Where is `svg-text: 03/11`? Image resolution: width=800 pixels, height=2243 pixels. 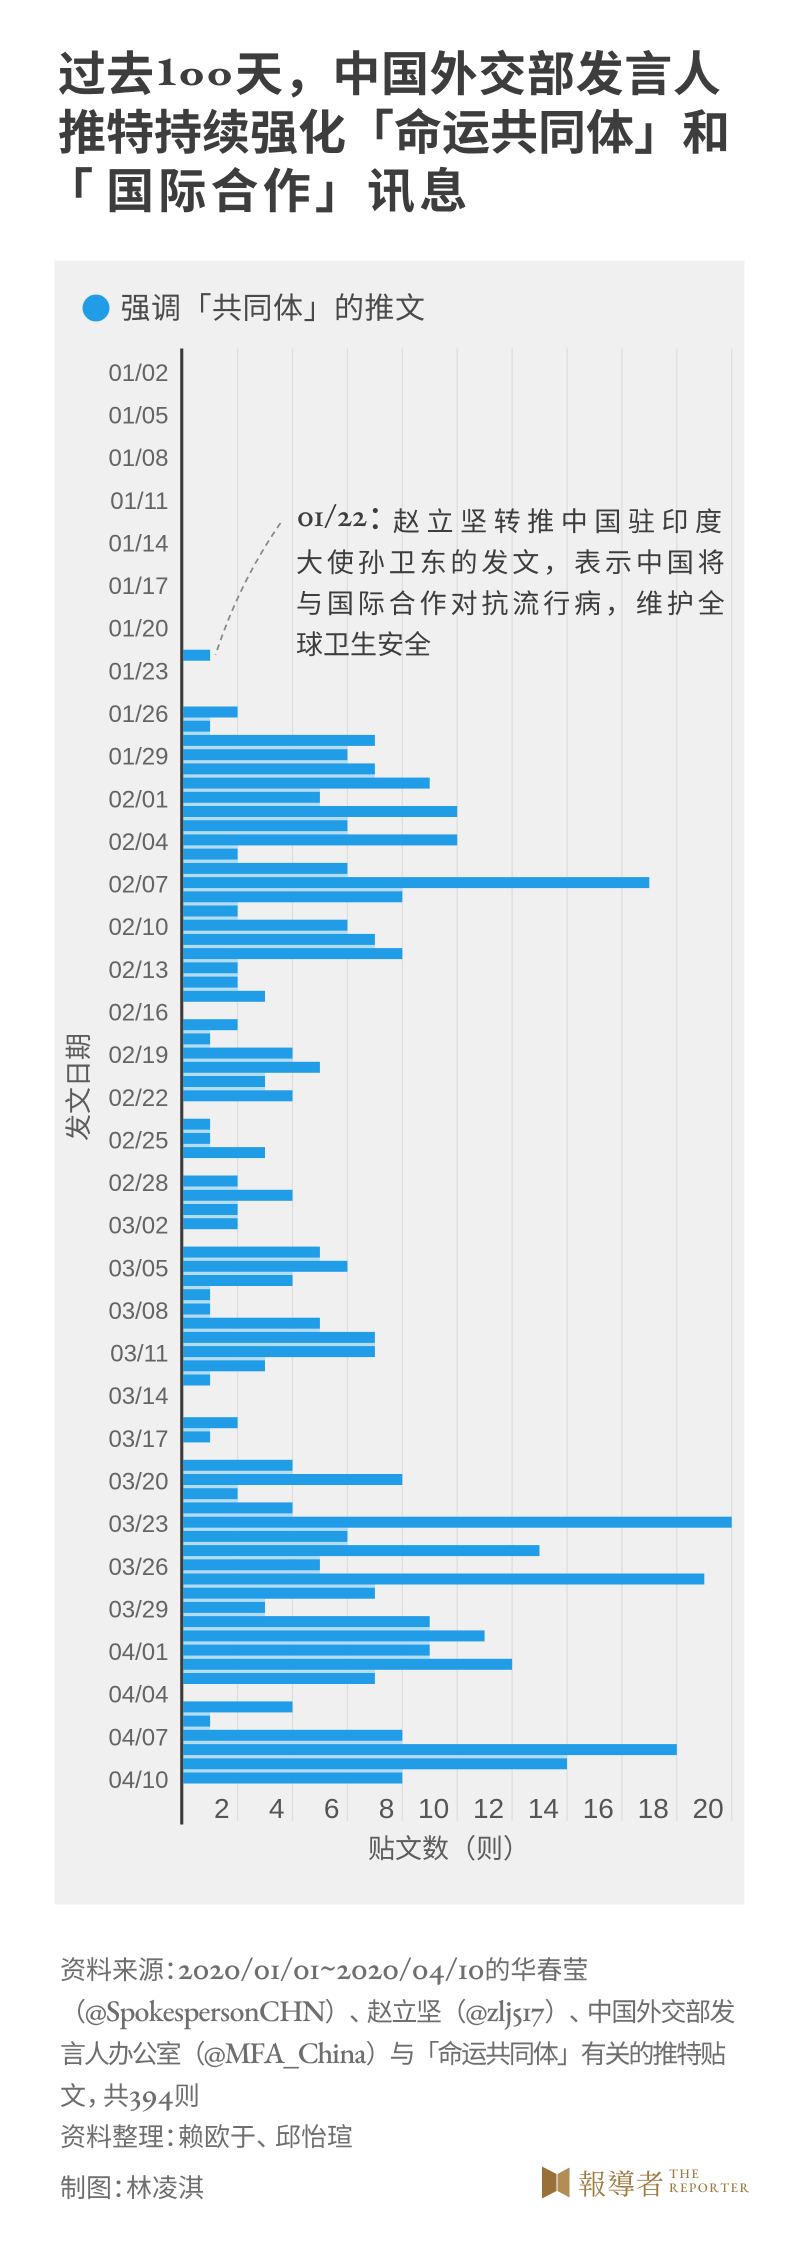
svg-text: 03/11 is located at coordinates (139, 1354).